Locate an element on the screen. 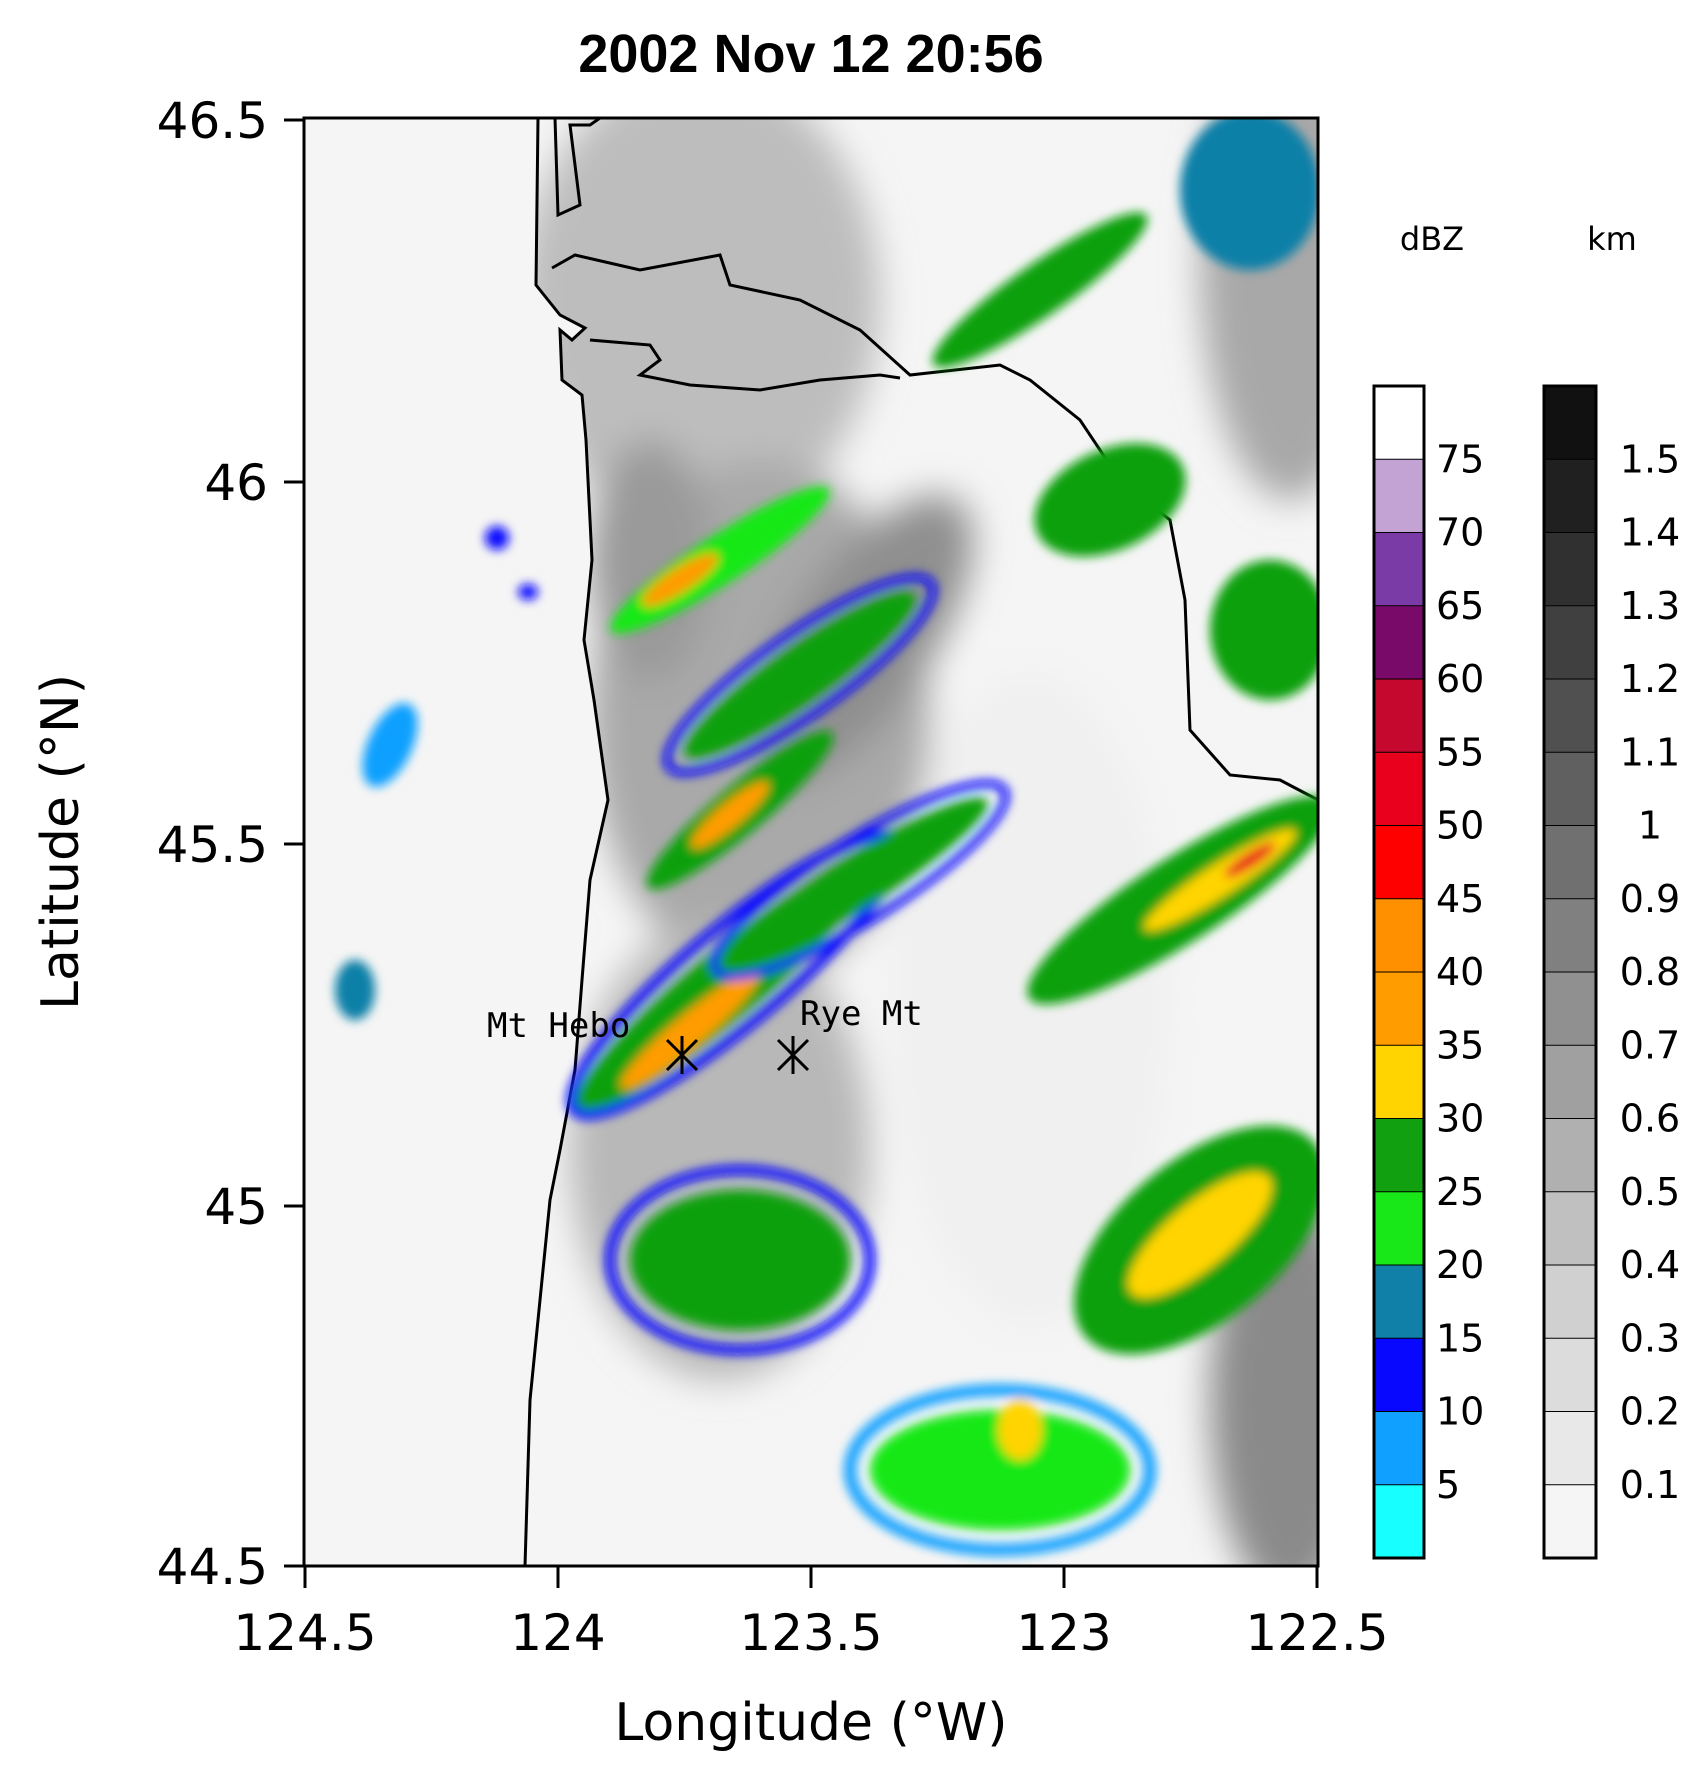 Image resolution: width=1694 pixels, height=1790 pixels. site-label-mt-hebo: Mt Hebo is located at coordinates (558, 1026).